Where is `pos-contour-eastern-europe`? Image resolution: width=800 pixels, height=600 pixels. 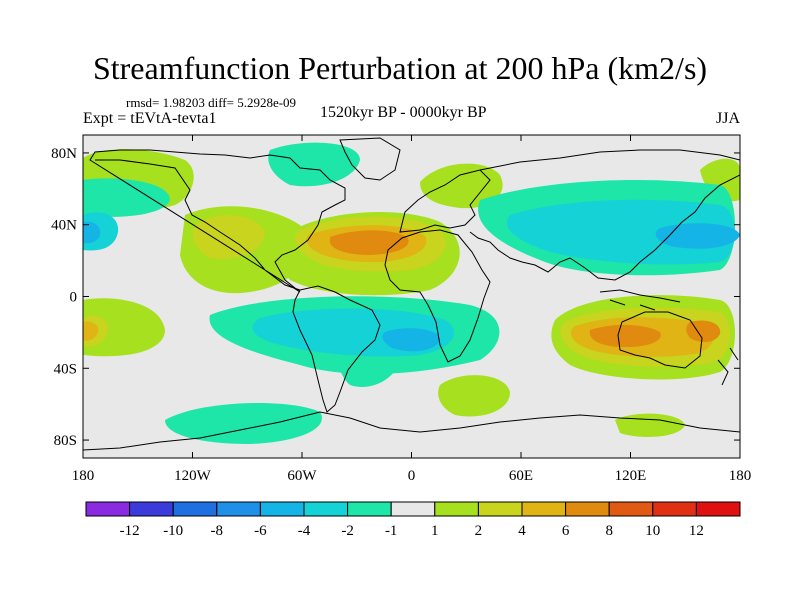 pos-contour-eastern-europe is located at coordinates (461, 186).